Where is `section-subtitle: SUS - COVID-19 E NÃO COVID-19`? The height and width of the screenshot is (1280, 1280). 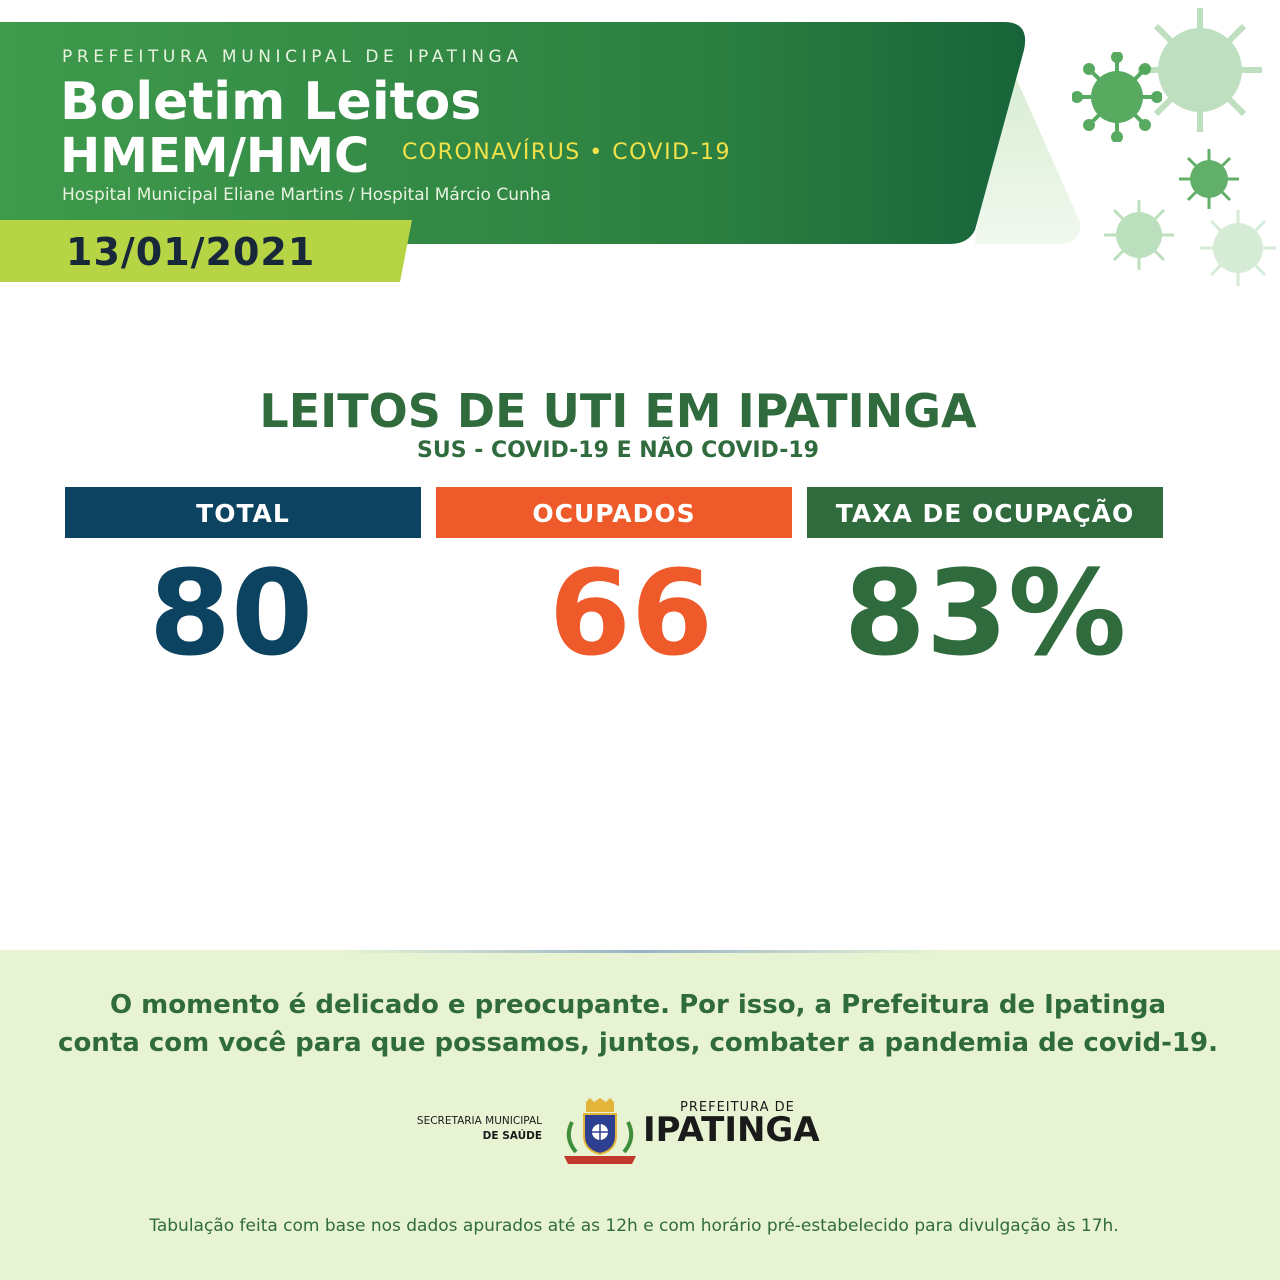
section-subtitle: SUS - COVID-19 E NÃO COVID-19 is located at coordinates (618, 450).